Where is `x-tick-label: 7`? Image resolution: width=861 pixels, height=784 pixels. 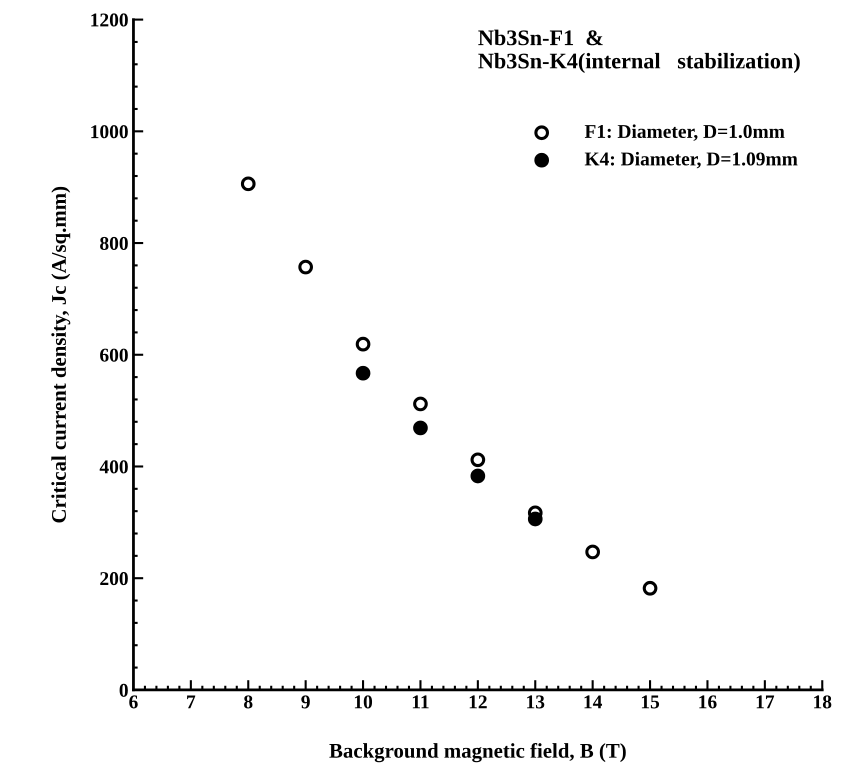 x-tick-label: 7 is located at coordinates (191, 702).